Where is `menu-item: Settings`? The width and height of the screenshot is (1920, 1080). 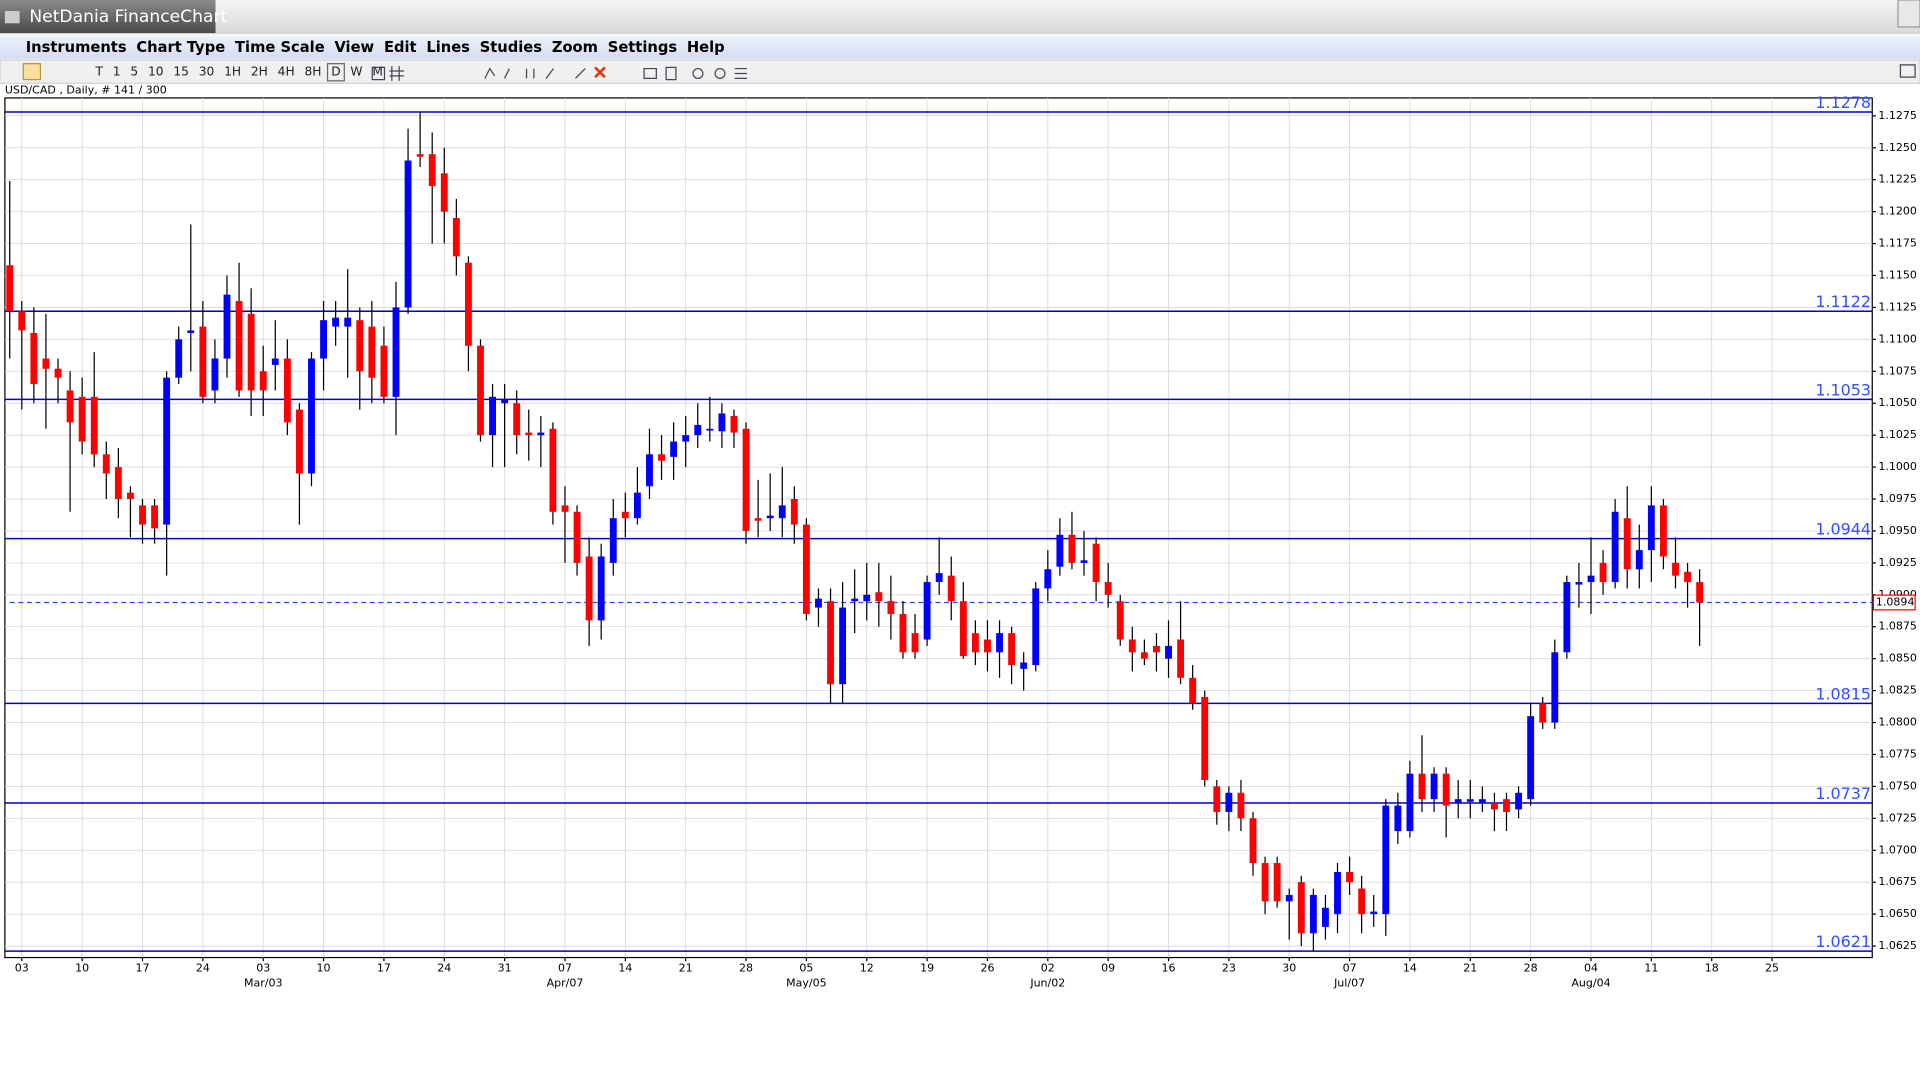 menu-item: Settings is located at coordinates (643, 47).